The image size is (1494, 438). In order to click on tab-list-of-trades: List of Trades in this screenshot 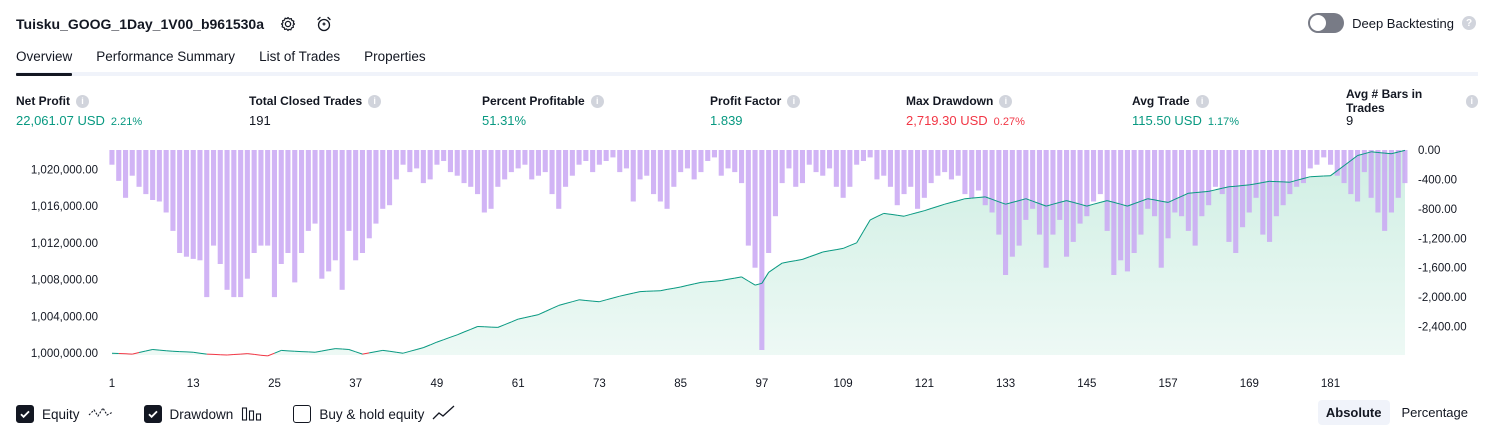, I will do `click(300, 56)`.